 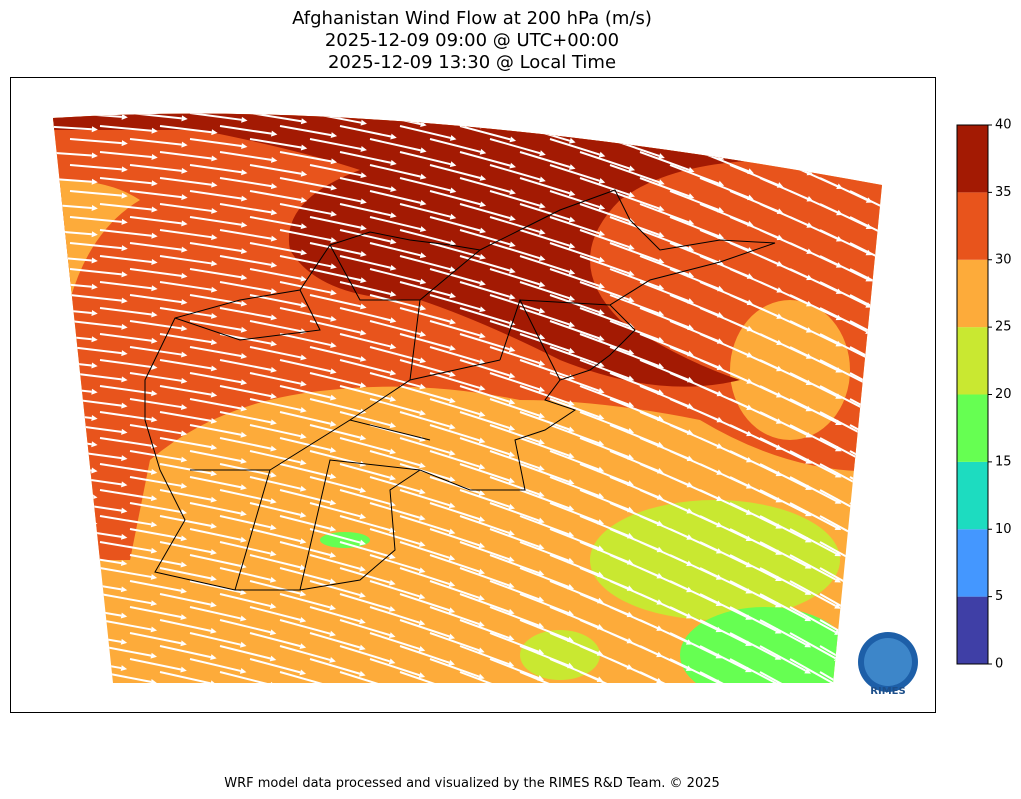 What do you see at coordinates (888, 664) in the screenshot?
I see `logo: RIMES` at bounding box center [888, 664].